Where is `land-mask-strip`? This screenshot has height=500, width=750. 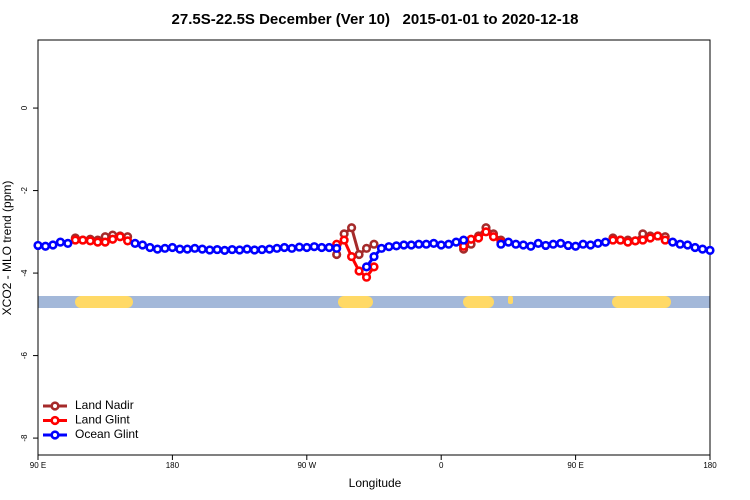 land-mask-strip is located at coordinates (374, 302).